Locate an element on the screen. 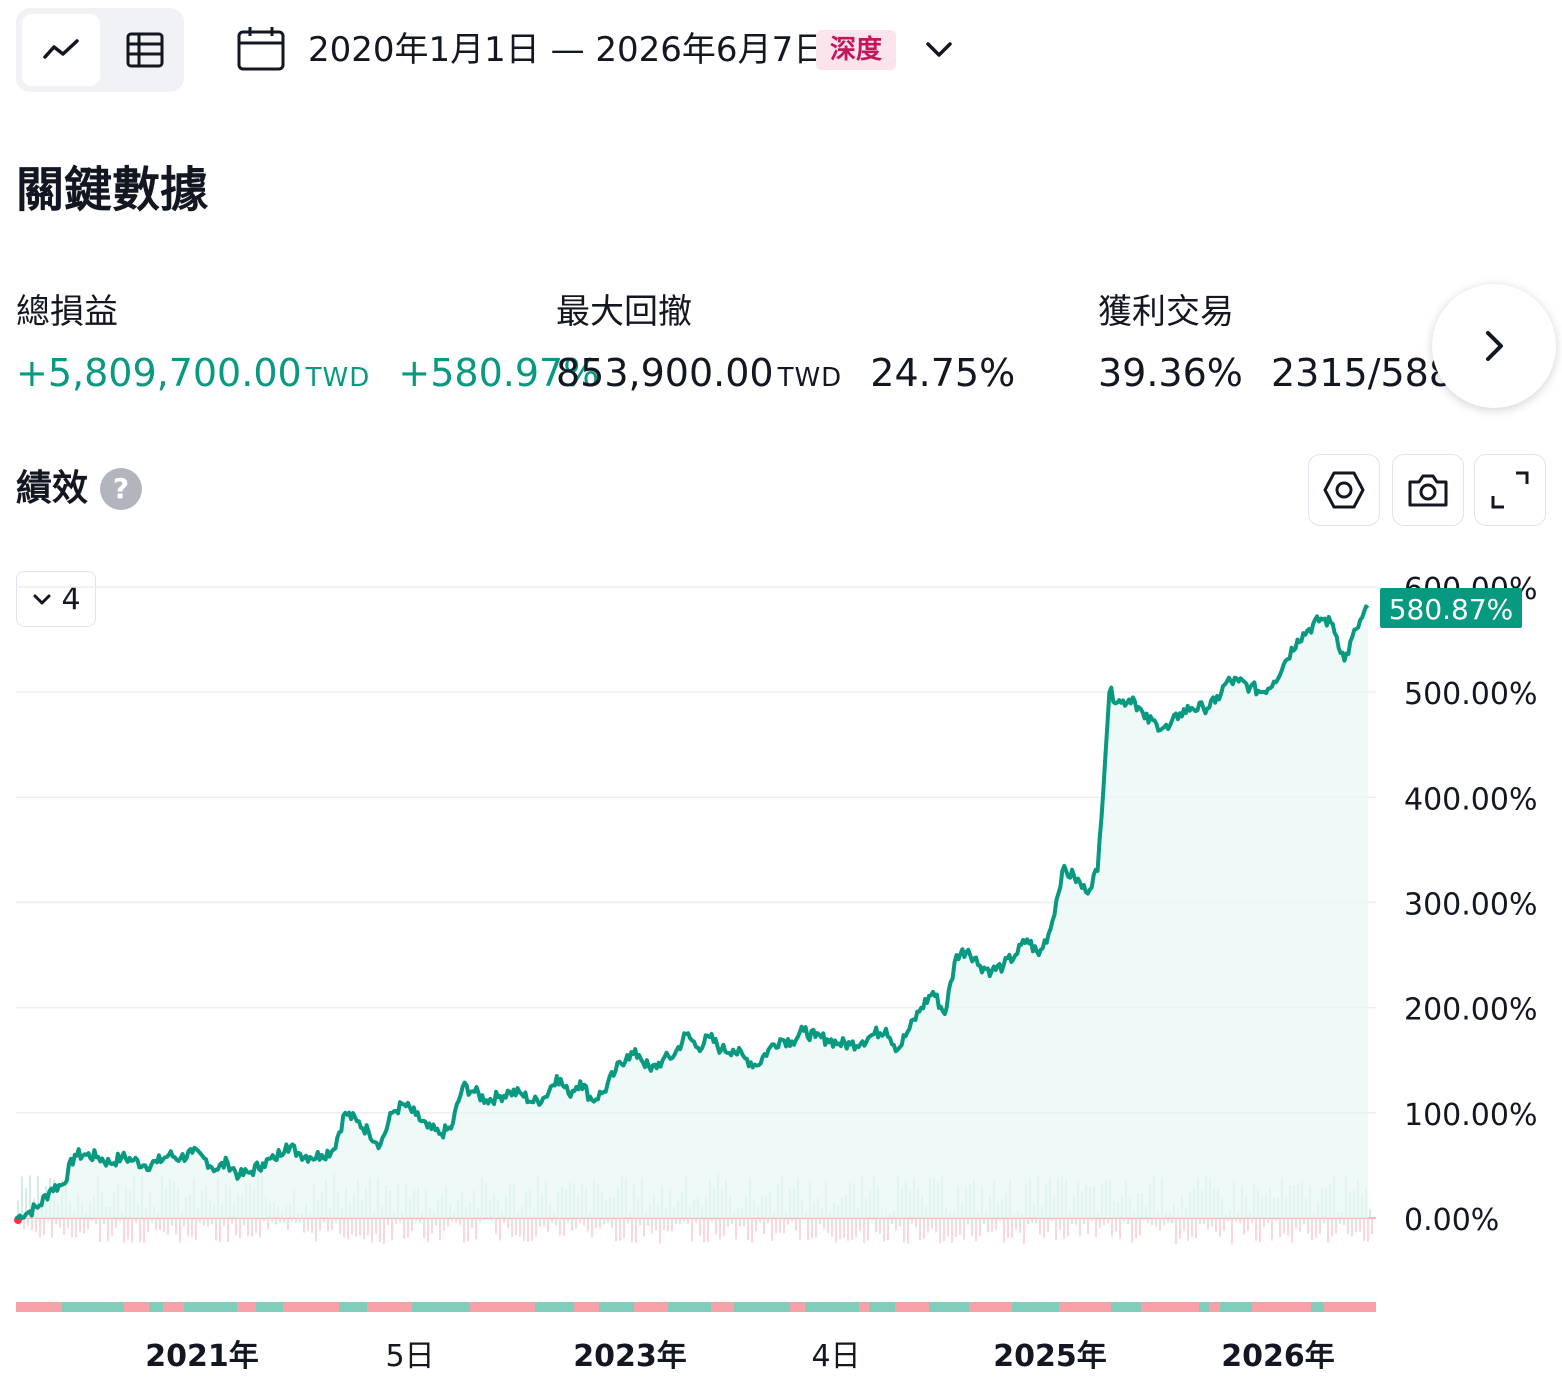 This screenshot has width=1562, height=1390. screenshot-button is located at coordinates (1428, 490).